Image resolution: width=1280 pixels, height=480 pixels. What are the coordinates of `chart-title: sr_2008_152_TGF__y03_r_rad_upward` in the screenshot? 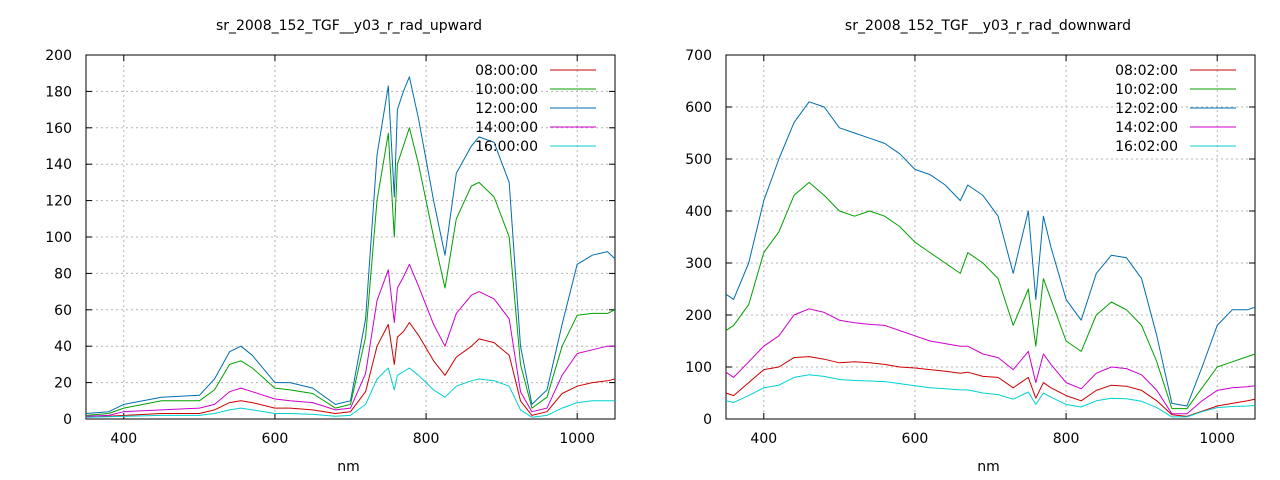 It's located at (349, 26).